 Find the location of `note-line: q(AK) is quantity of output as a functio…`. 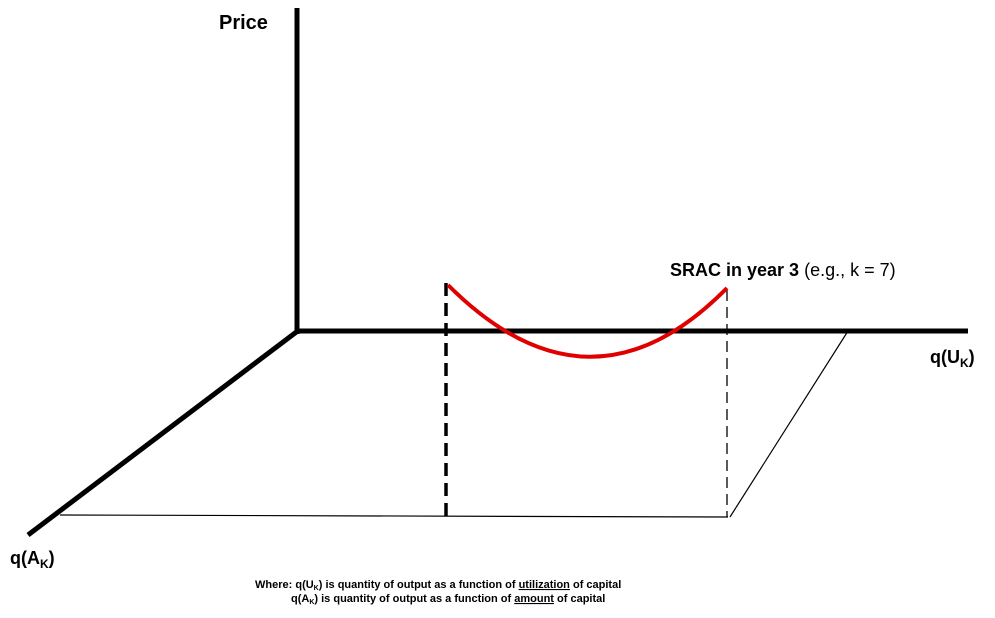

note-line: q(AK) is quantity of output as a functio… is located at coordinates (448, 599).